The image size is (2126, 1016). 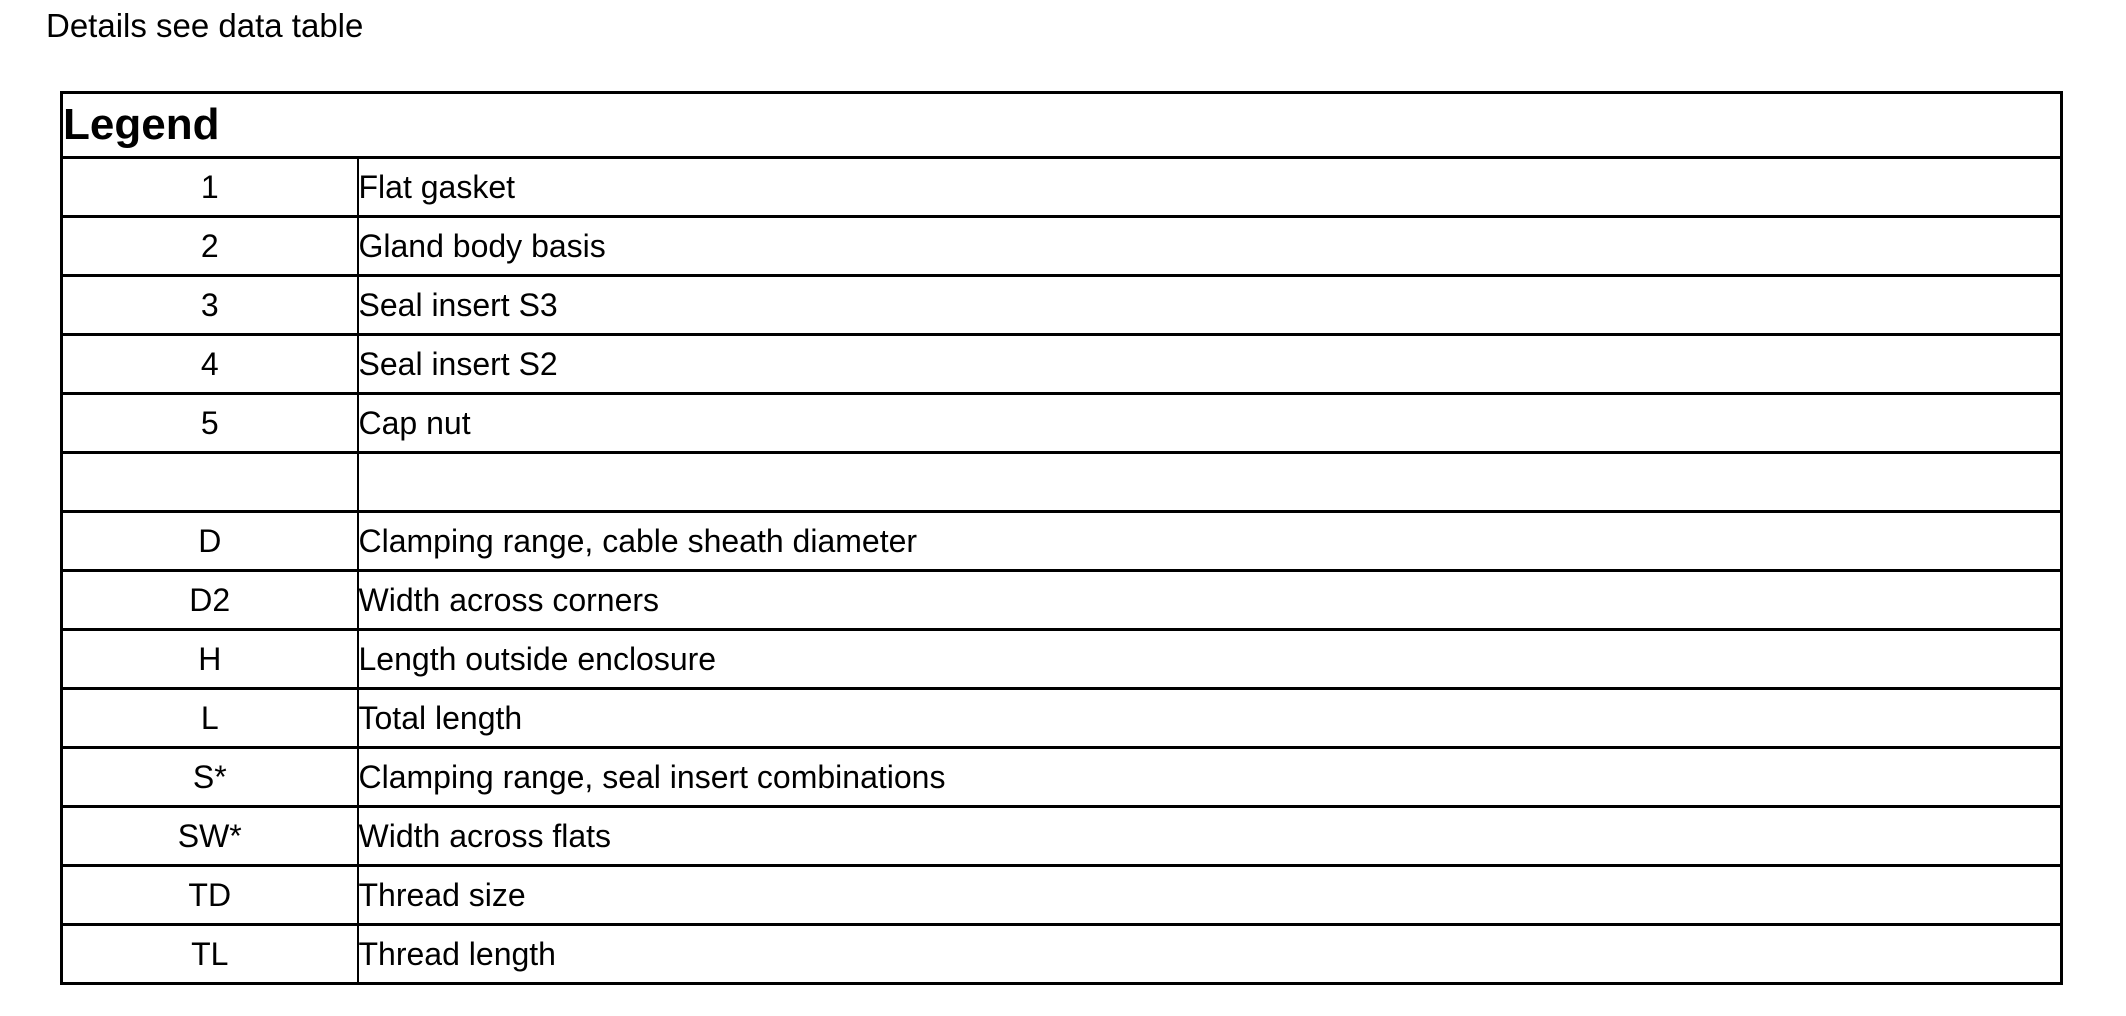 I want to click on legend-description: Clamping range, cable sheath diameter, so click(x=1209, y=541).